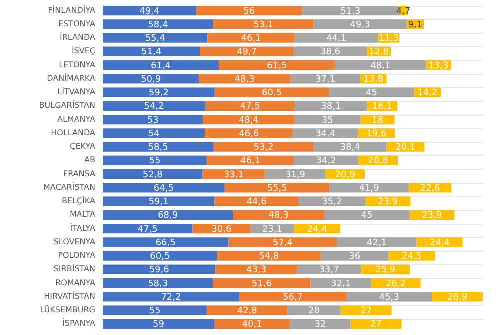  I want to click on data-label: 26,9, so click(458, 297).